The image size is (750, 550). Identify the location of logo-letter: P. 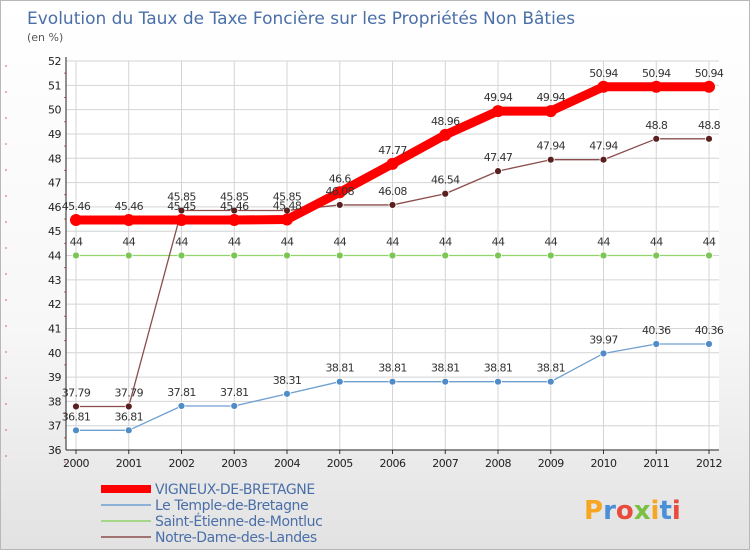
(593, 511).